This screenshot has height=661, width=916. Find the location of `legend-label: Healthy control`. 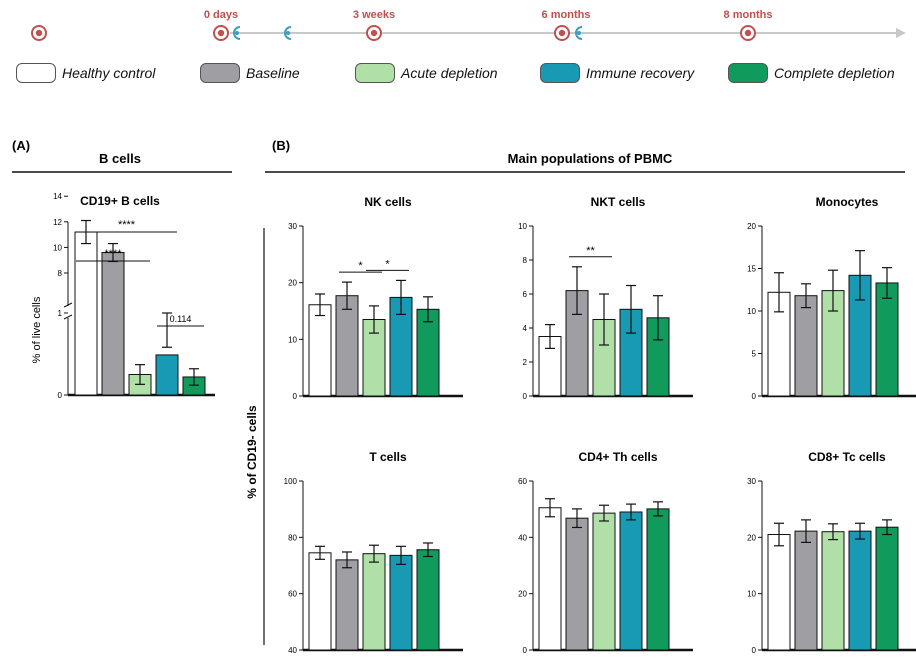

legend-label: Healthy control is located at coordinates (109, 73).